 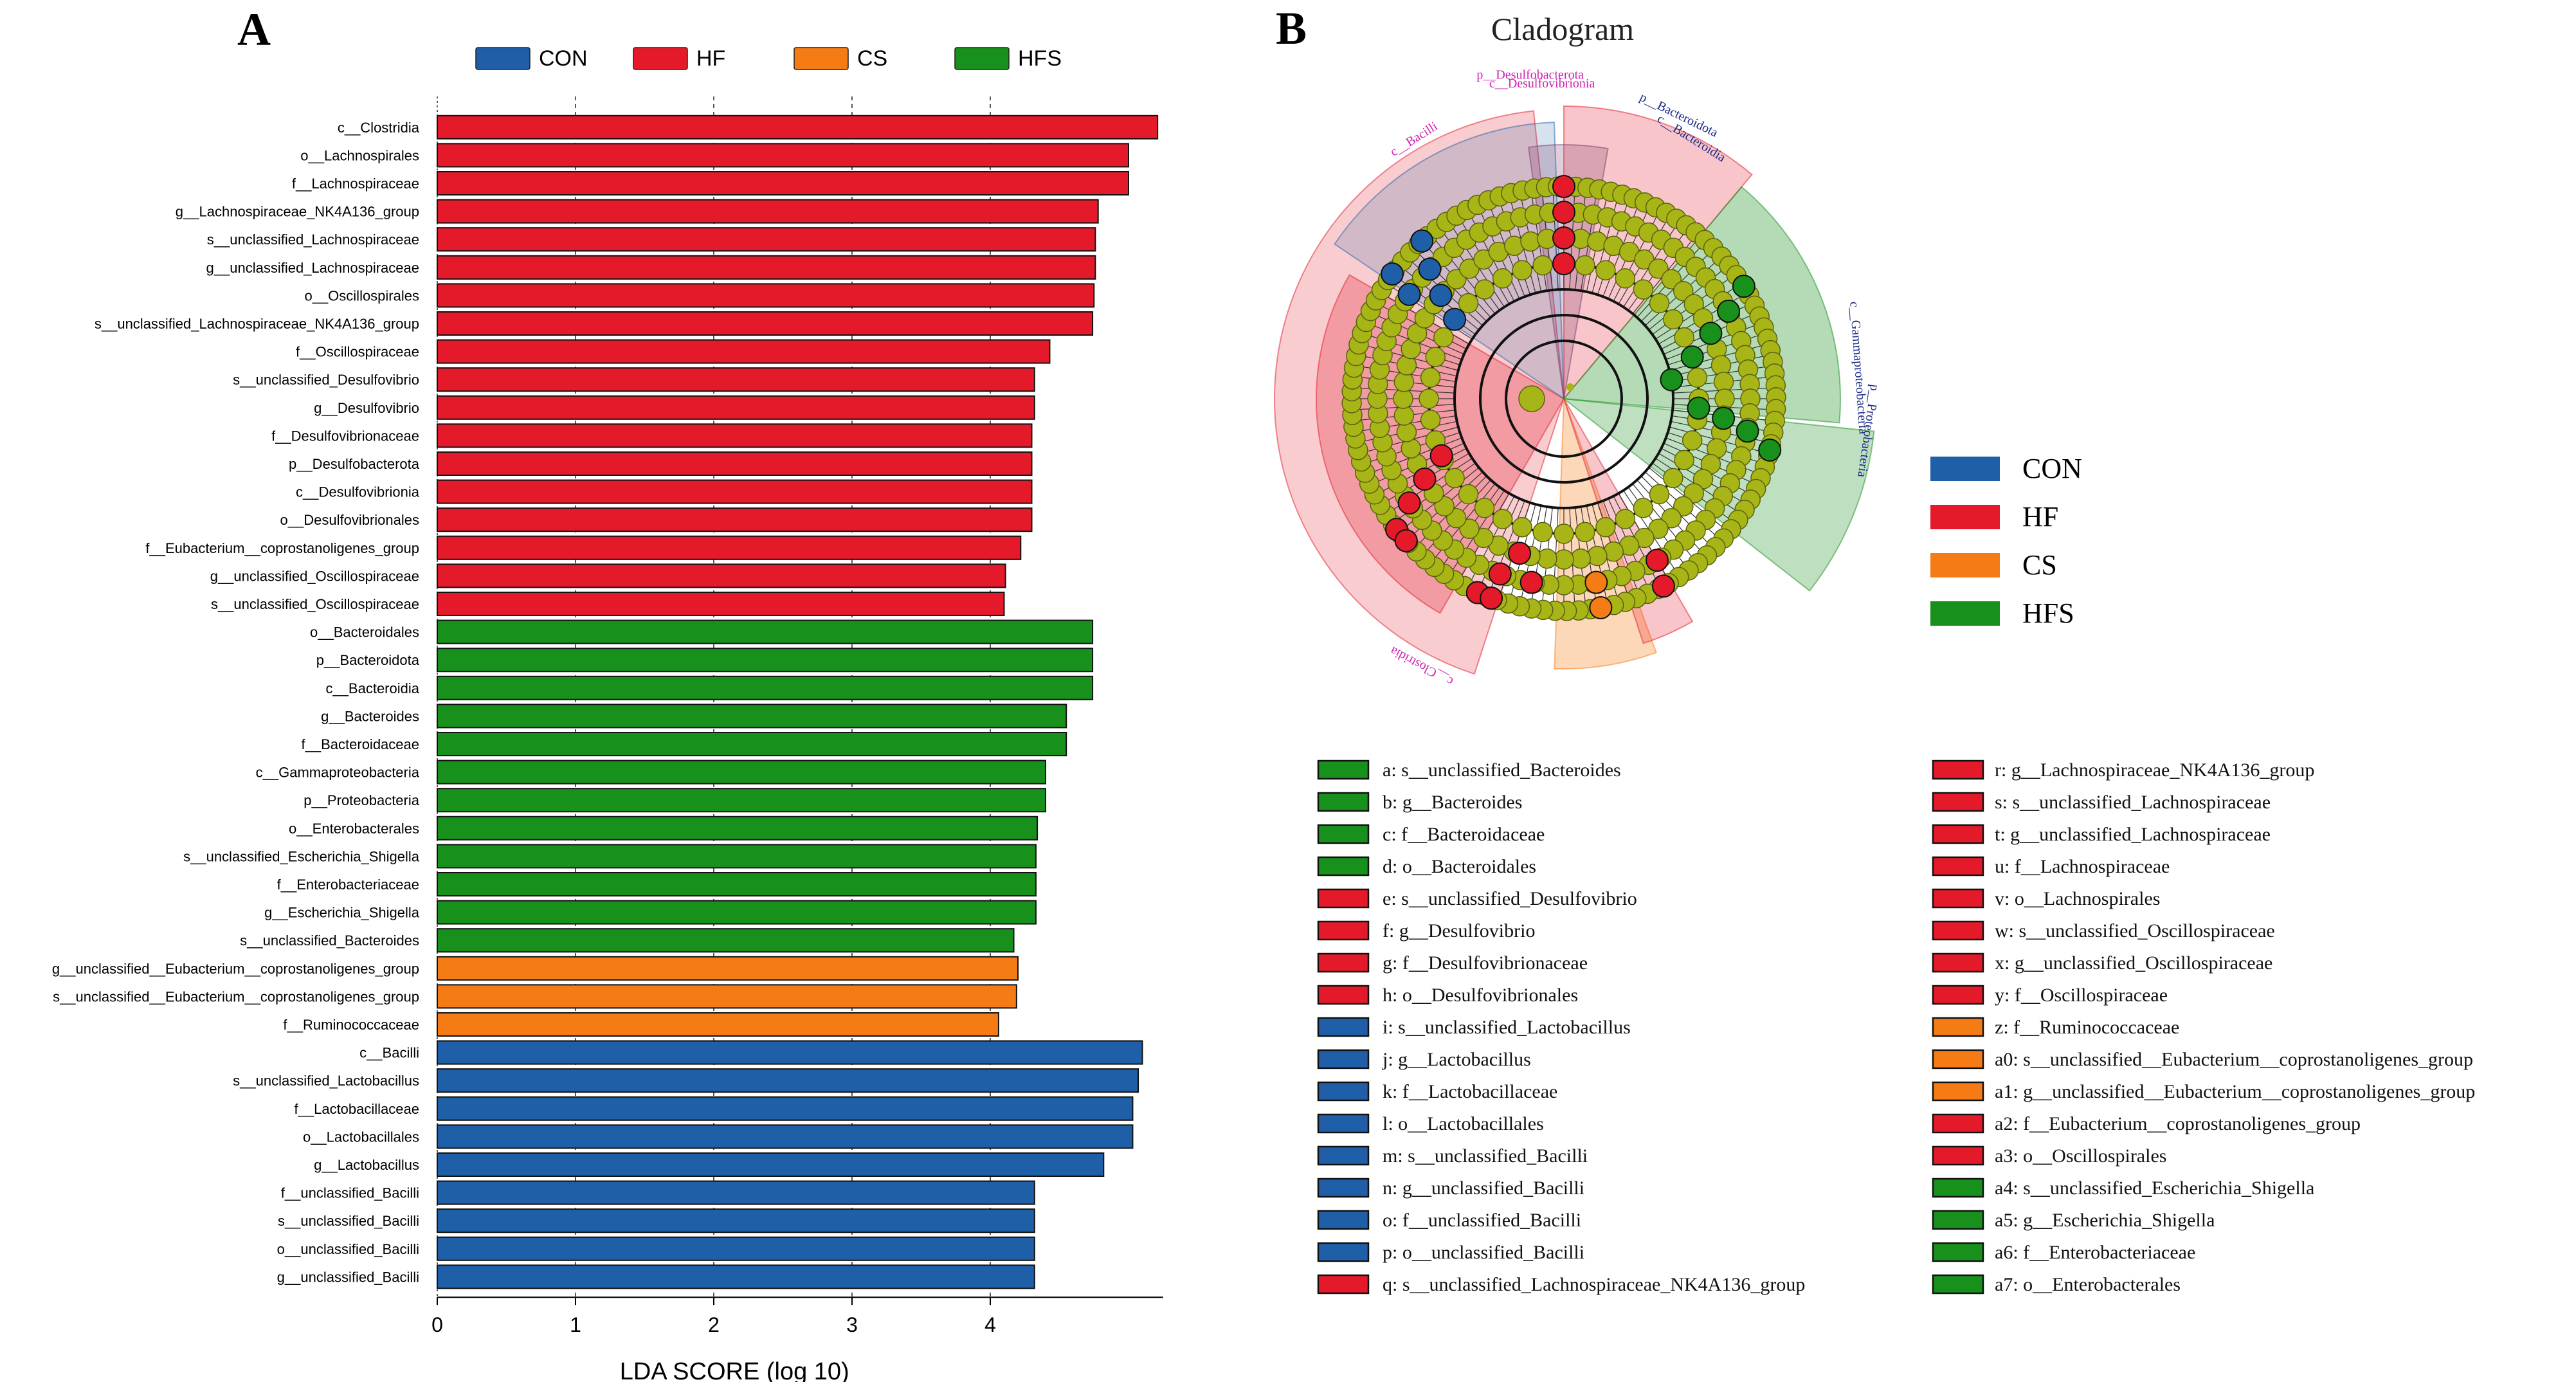 I want to click on bar-g__Bacteroides, so click(x=752, y=716).